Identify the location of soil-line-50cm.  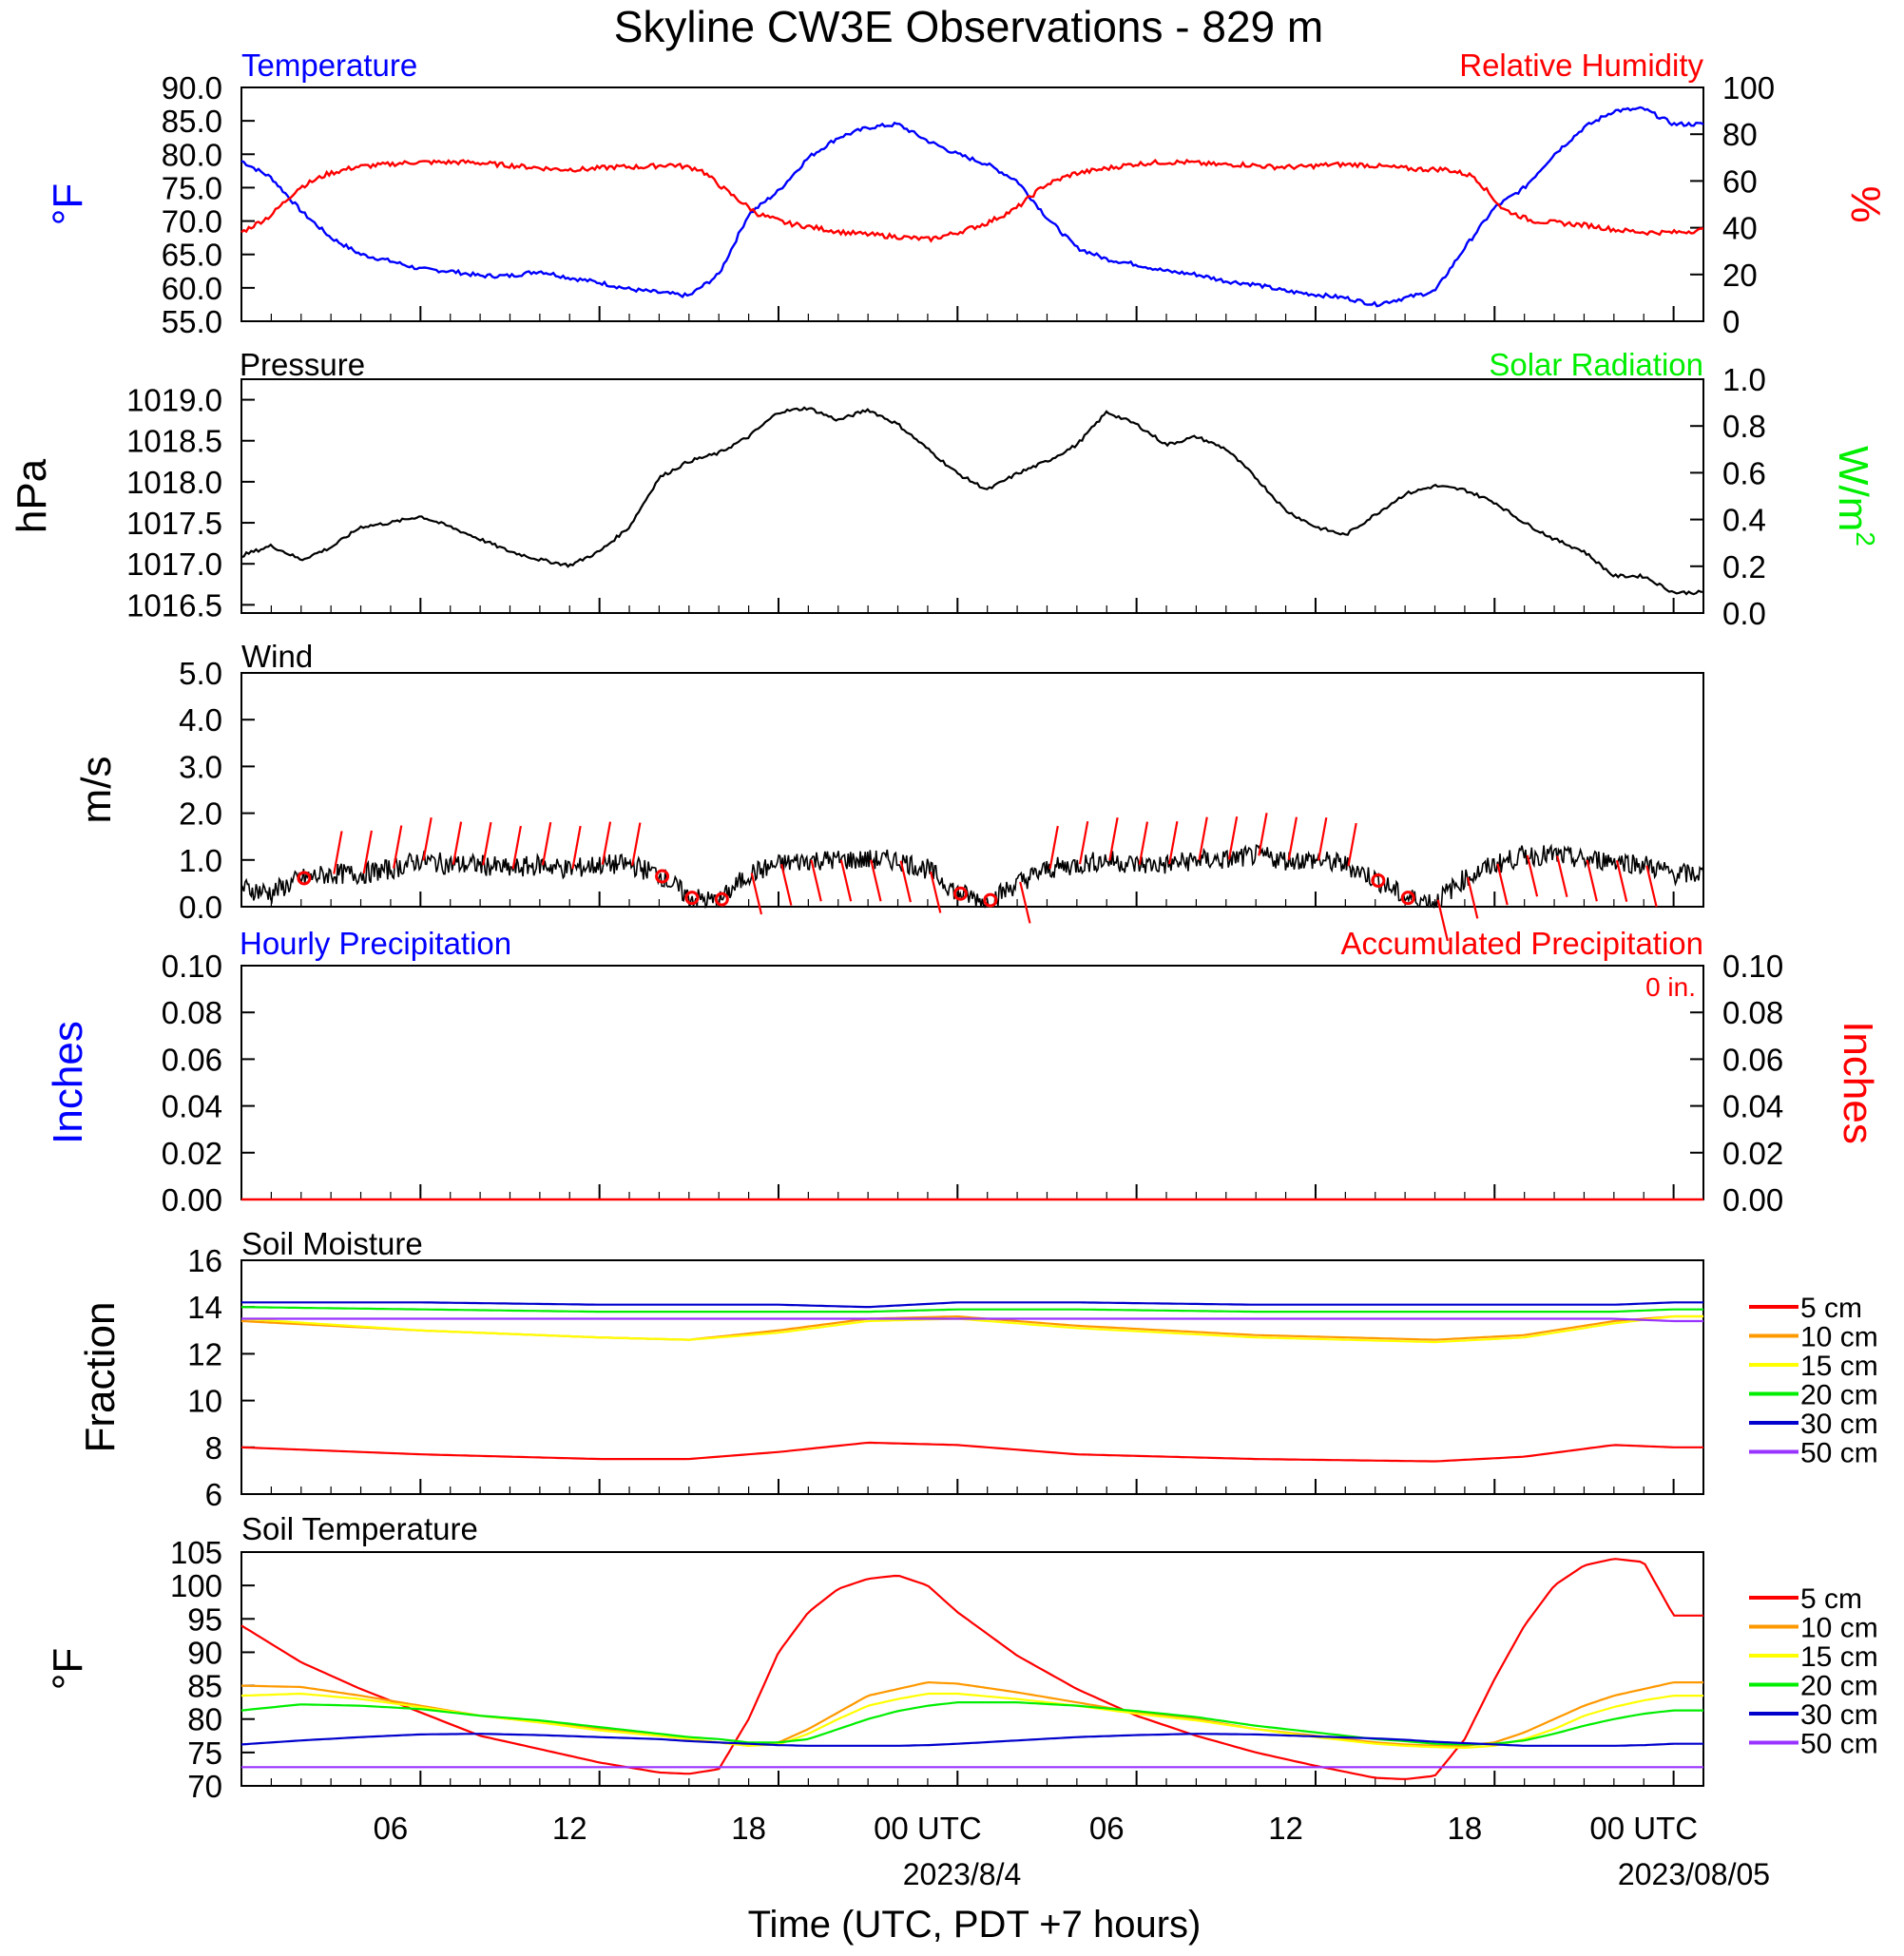
(972, 1320).